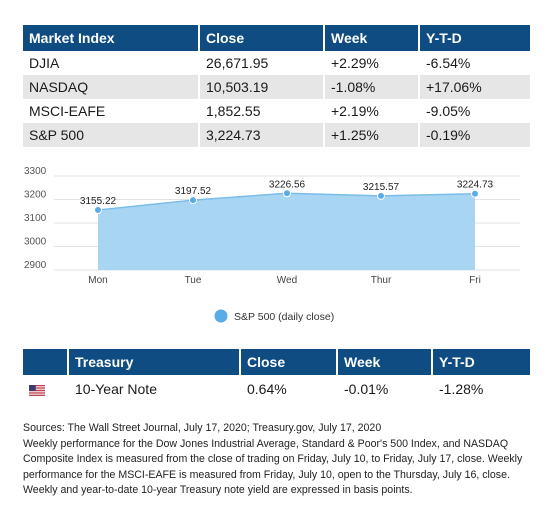 This screenshot has height=521, width=554. I want to click on x-tick-label: Wed, so click(287, 280).